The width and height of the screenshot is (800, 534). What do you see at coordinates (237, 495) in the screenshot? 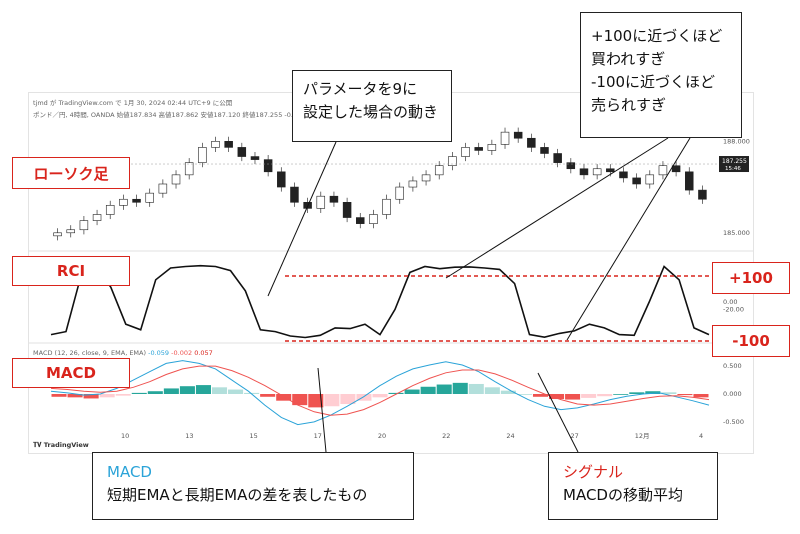
I see `callout-macd-desc: 短期EMAと長期EMAの差を表したもの` at bounding box center [237, 495].